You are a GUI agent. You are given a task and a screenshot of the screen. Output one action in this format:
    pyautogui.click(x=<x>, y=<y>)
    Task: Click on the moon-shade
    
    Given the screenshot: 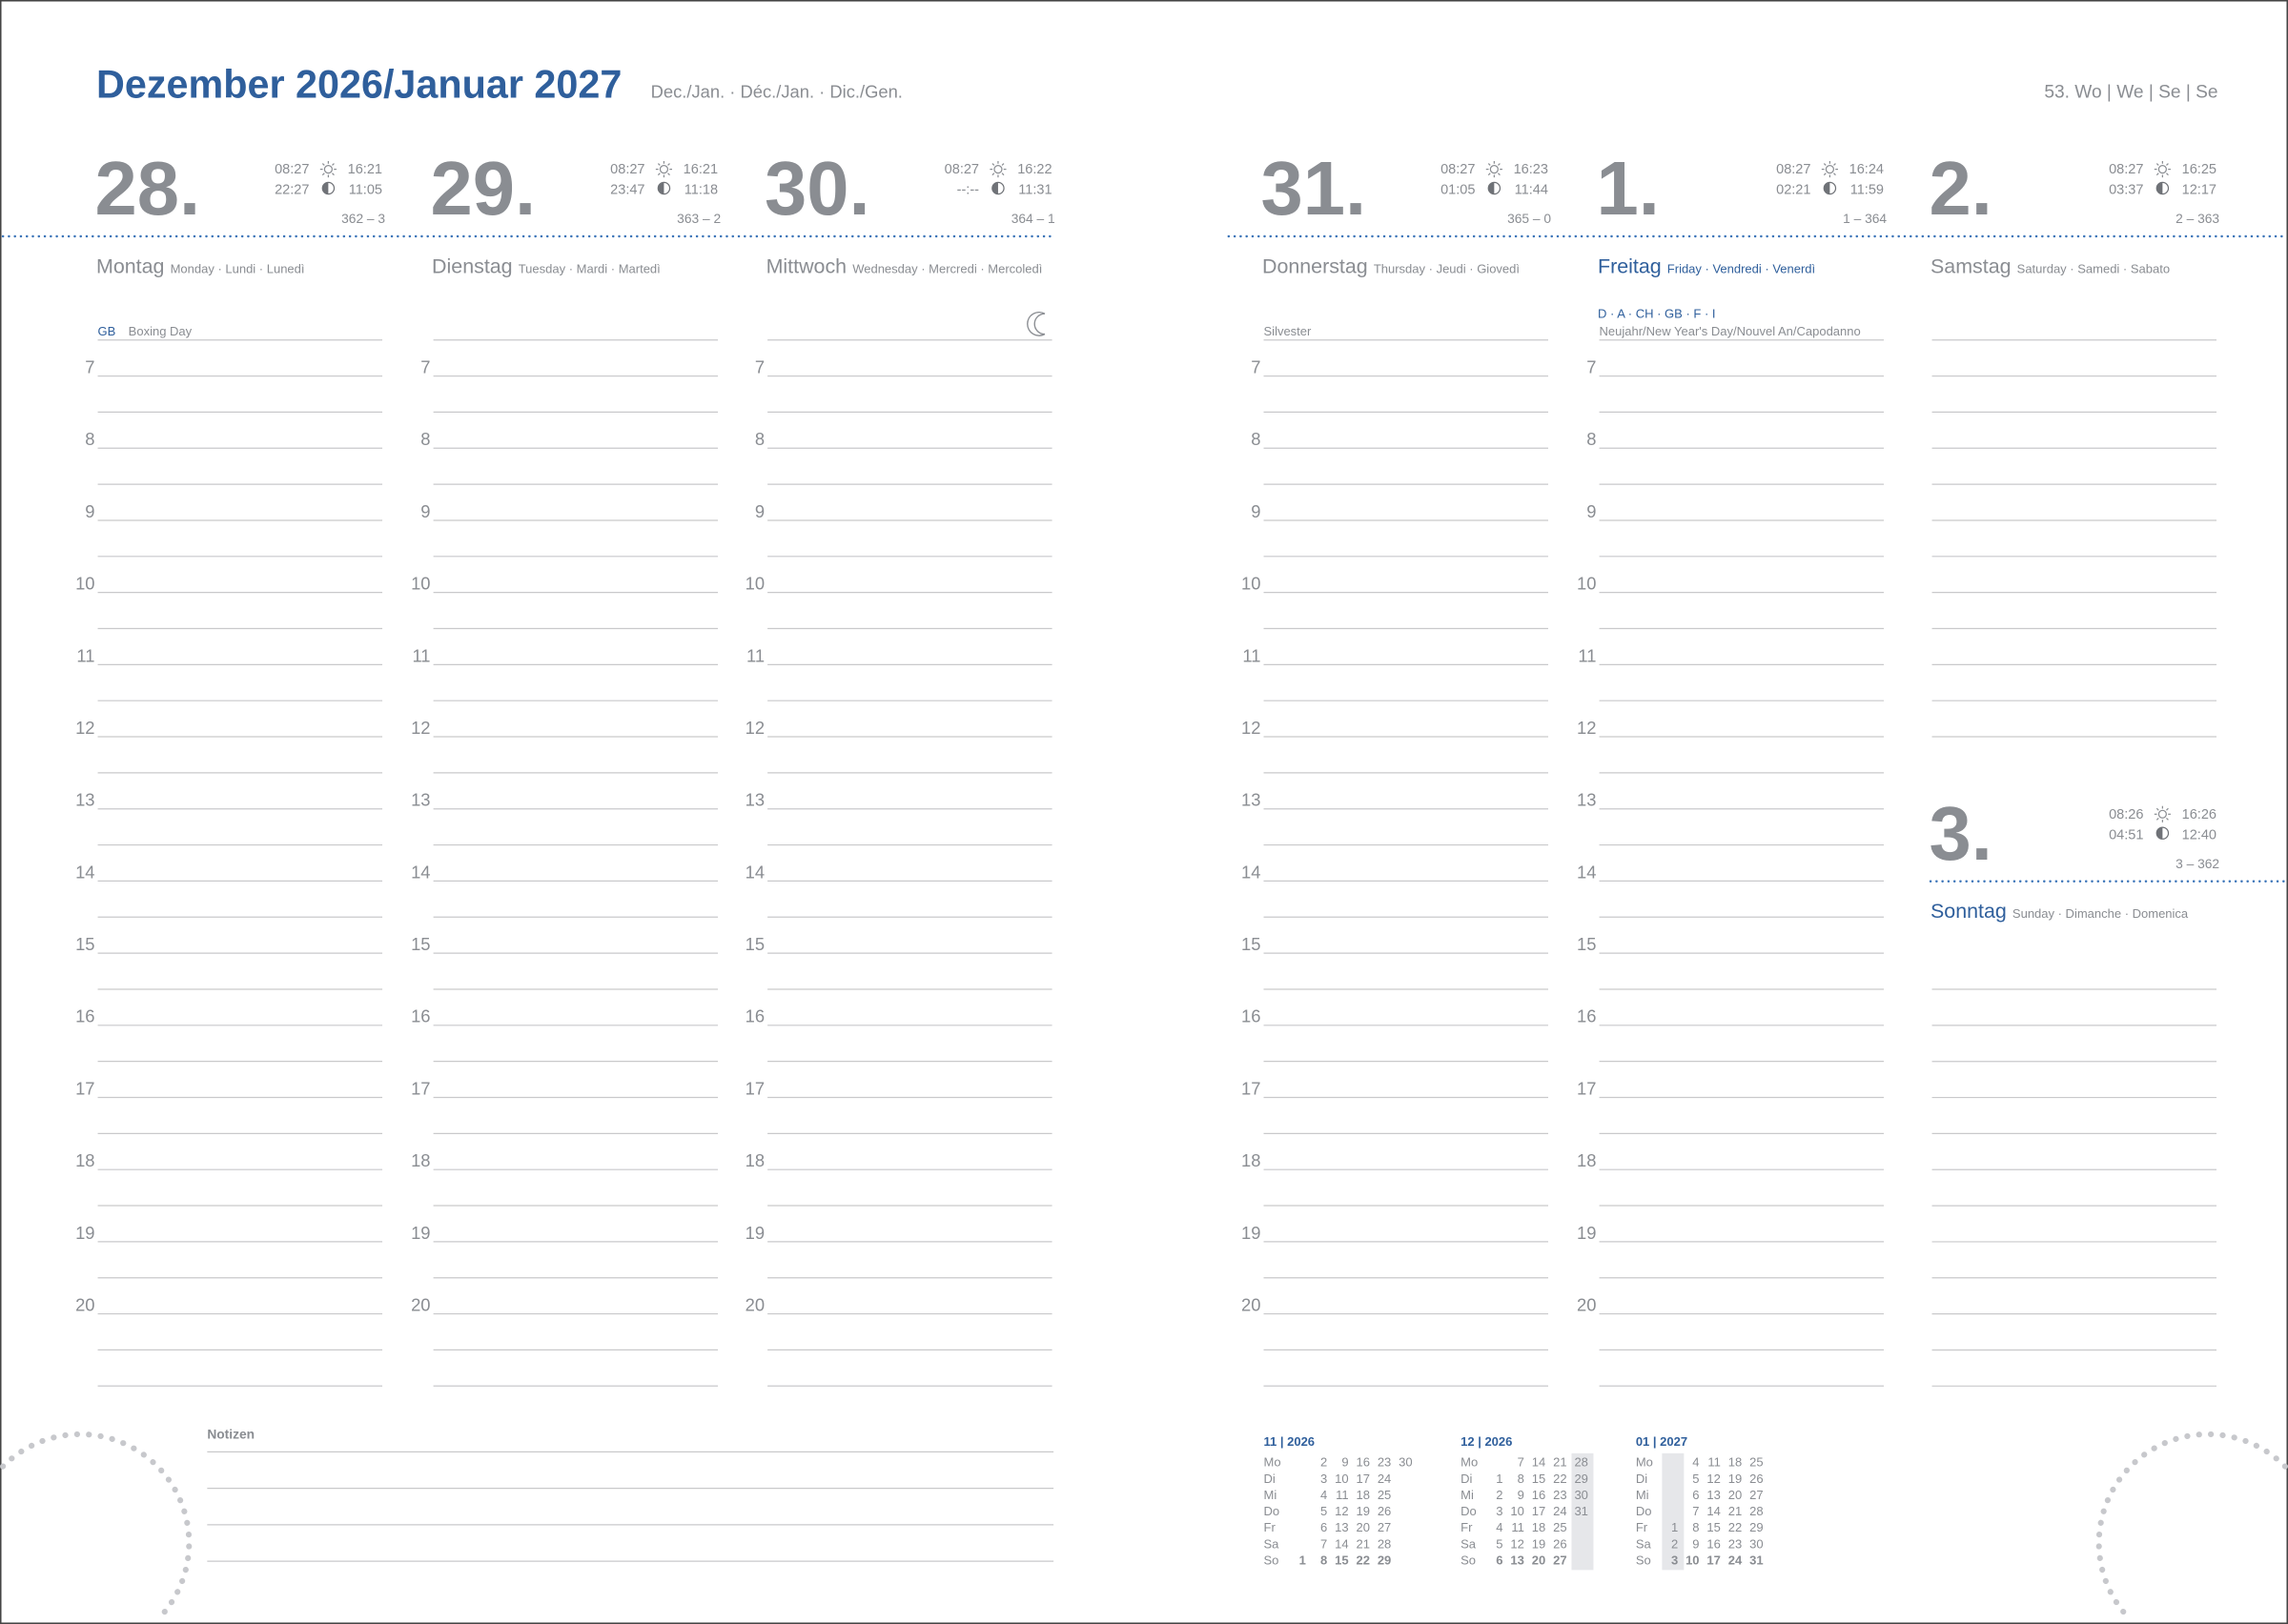 What is the action you would take?
    pyautogui.click(x=1827, y=188)
    